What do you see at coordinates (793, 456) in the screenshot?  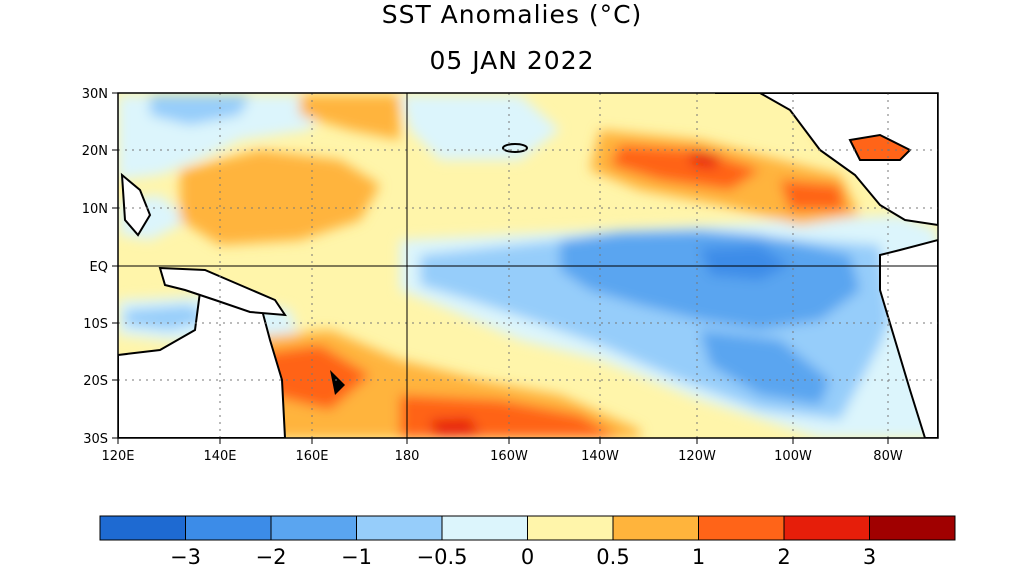 I see `lon-label-100w: 100W` at bounding box center [793, 456].